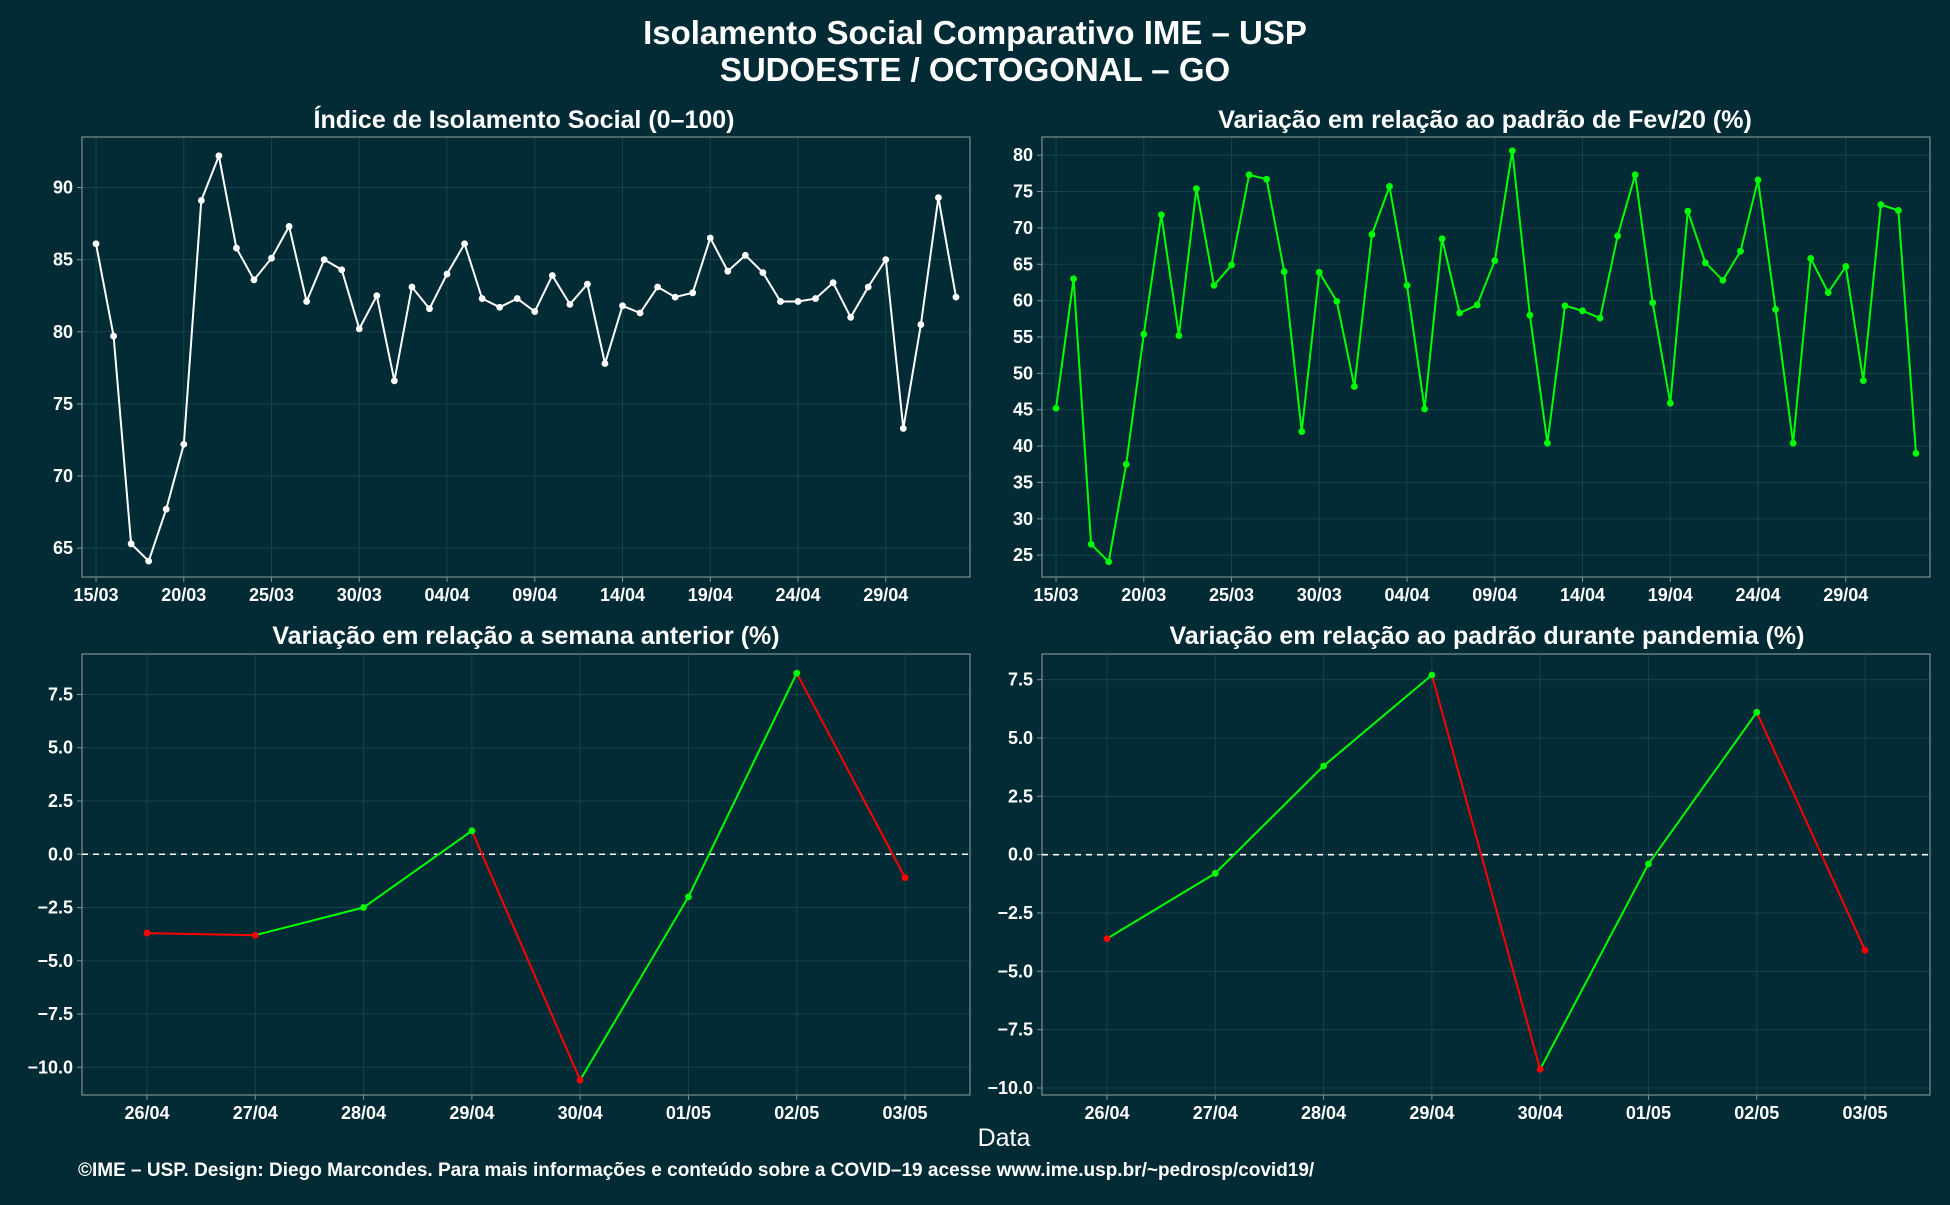 Image resolution: width=1950 pixels, height=1205 pixels. Describe the element at coordinates (580, 1113) in the screenshot. I see `x-tick-label: 30/04` at that location.